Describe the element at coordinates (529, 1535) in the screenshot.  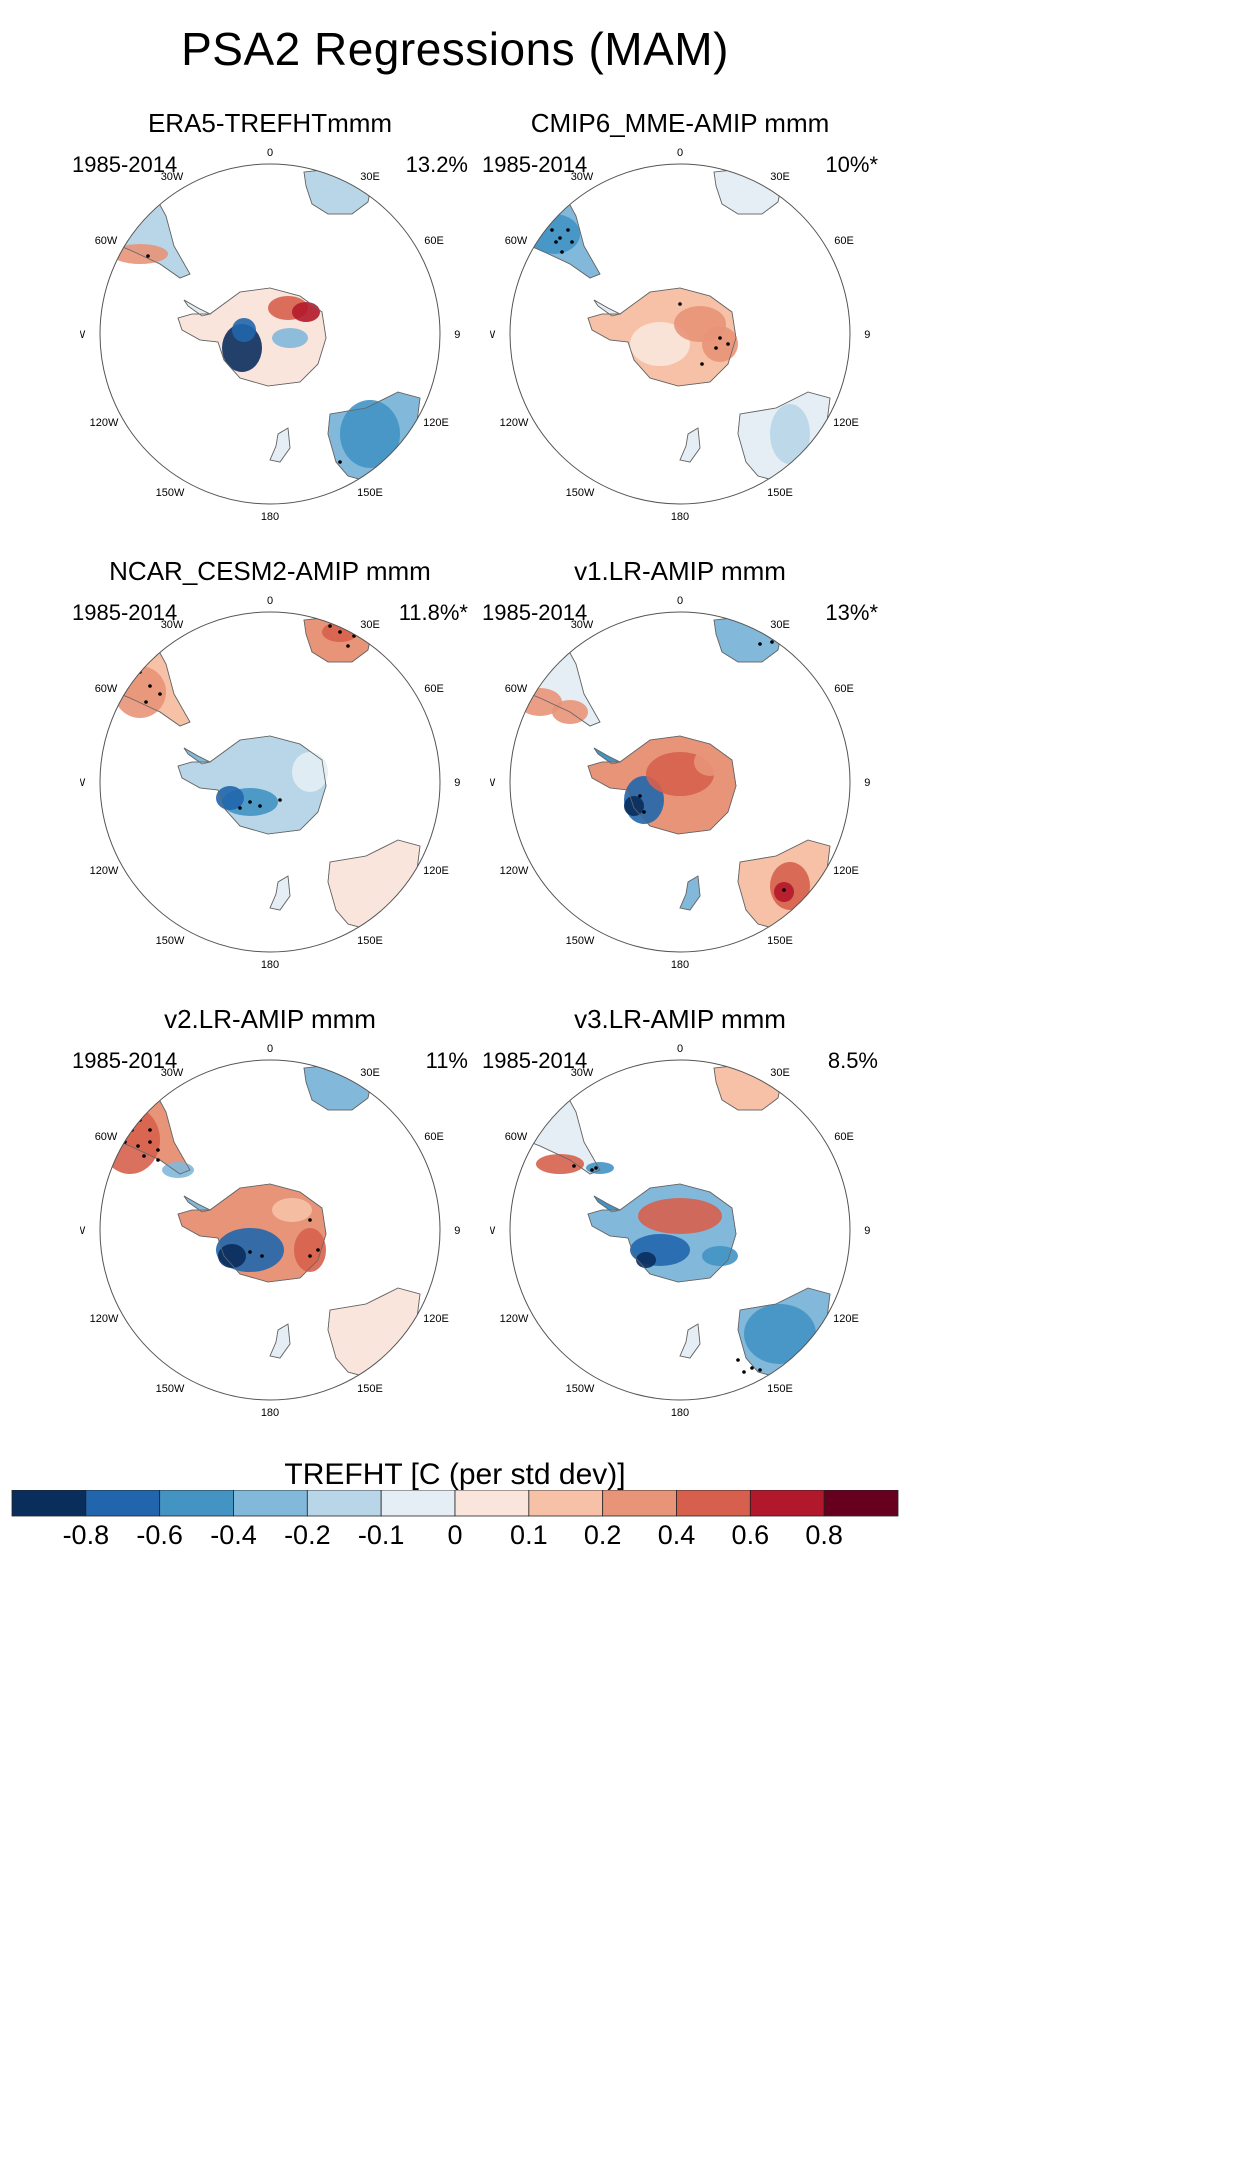
I see `colorbar-tick-label: 0.1` at that location.